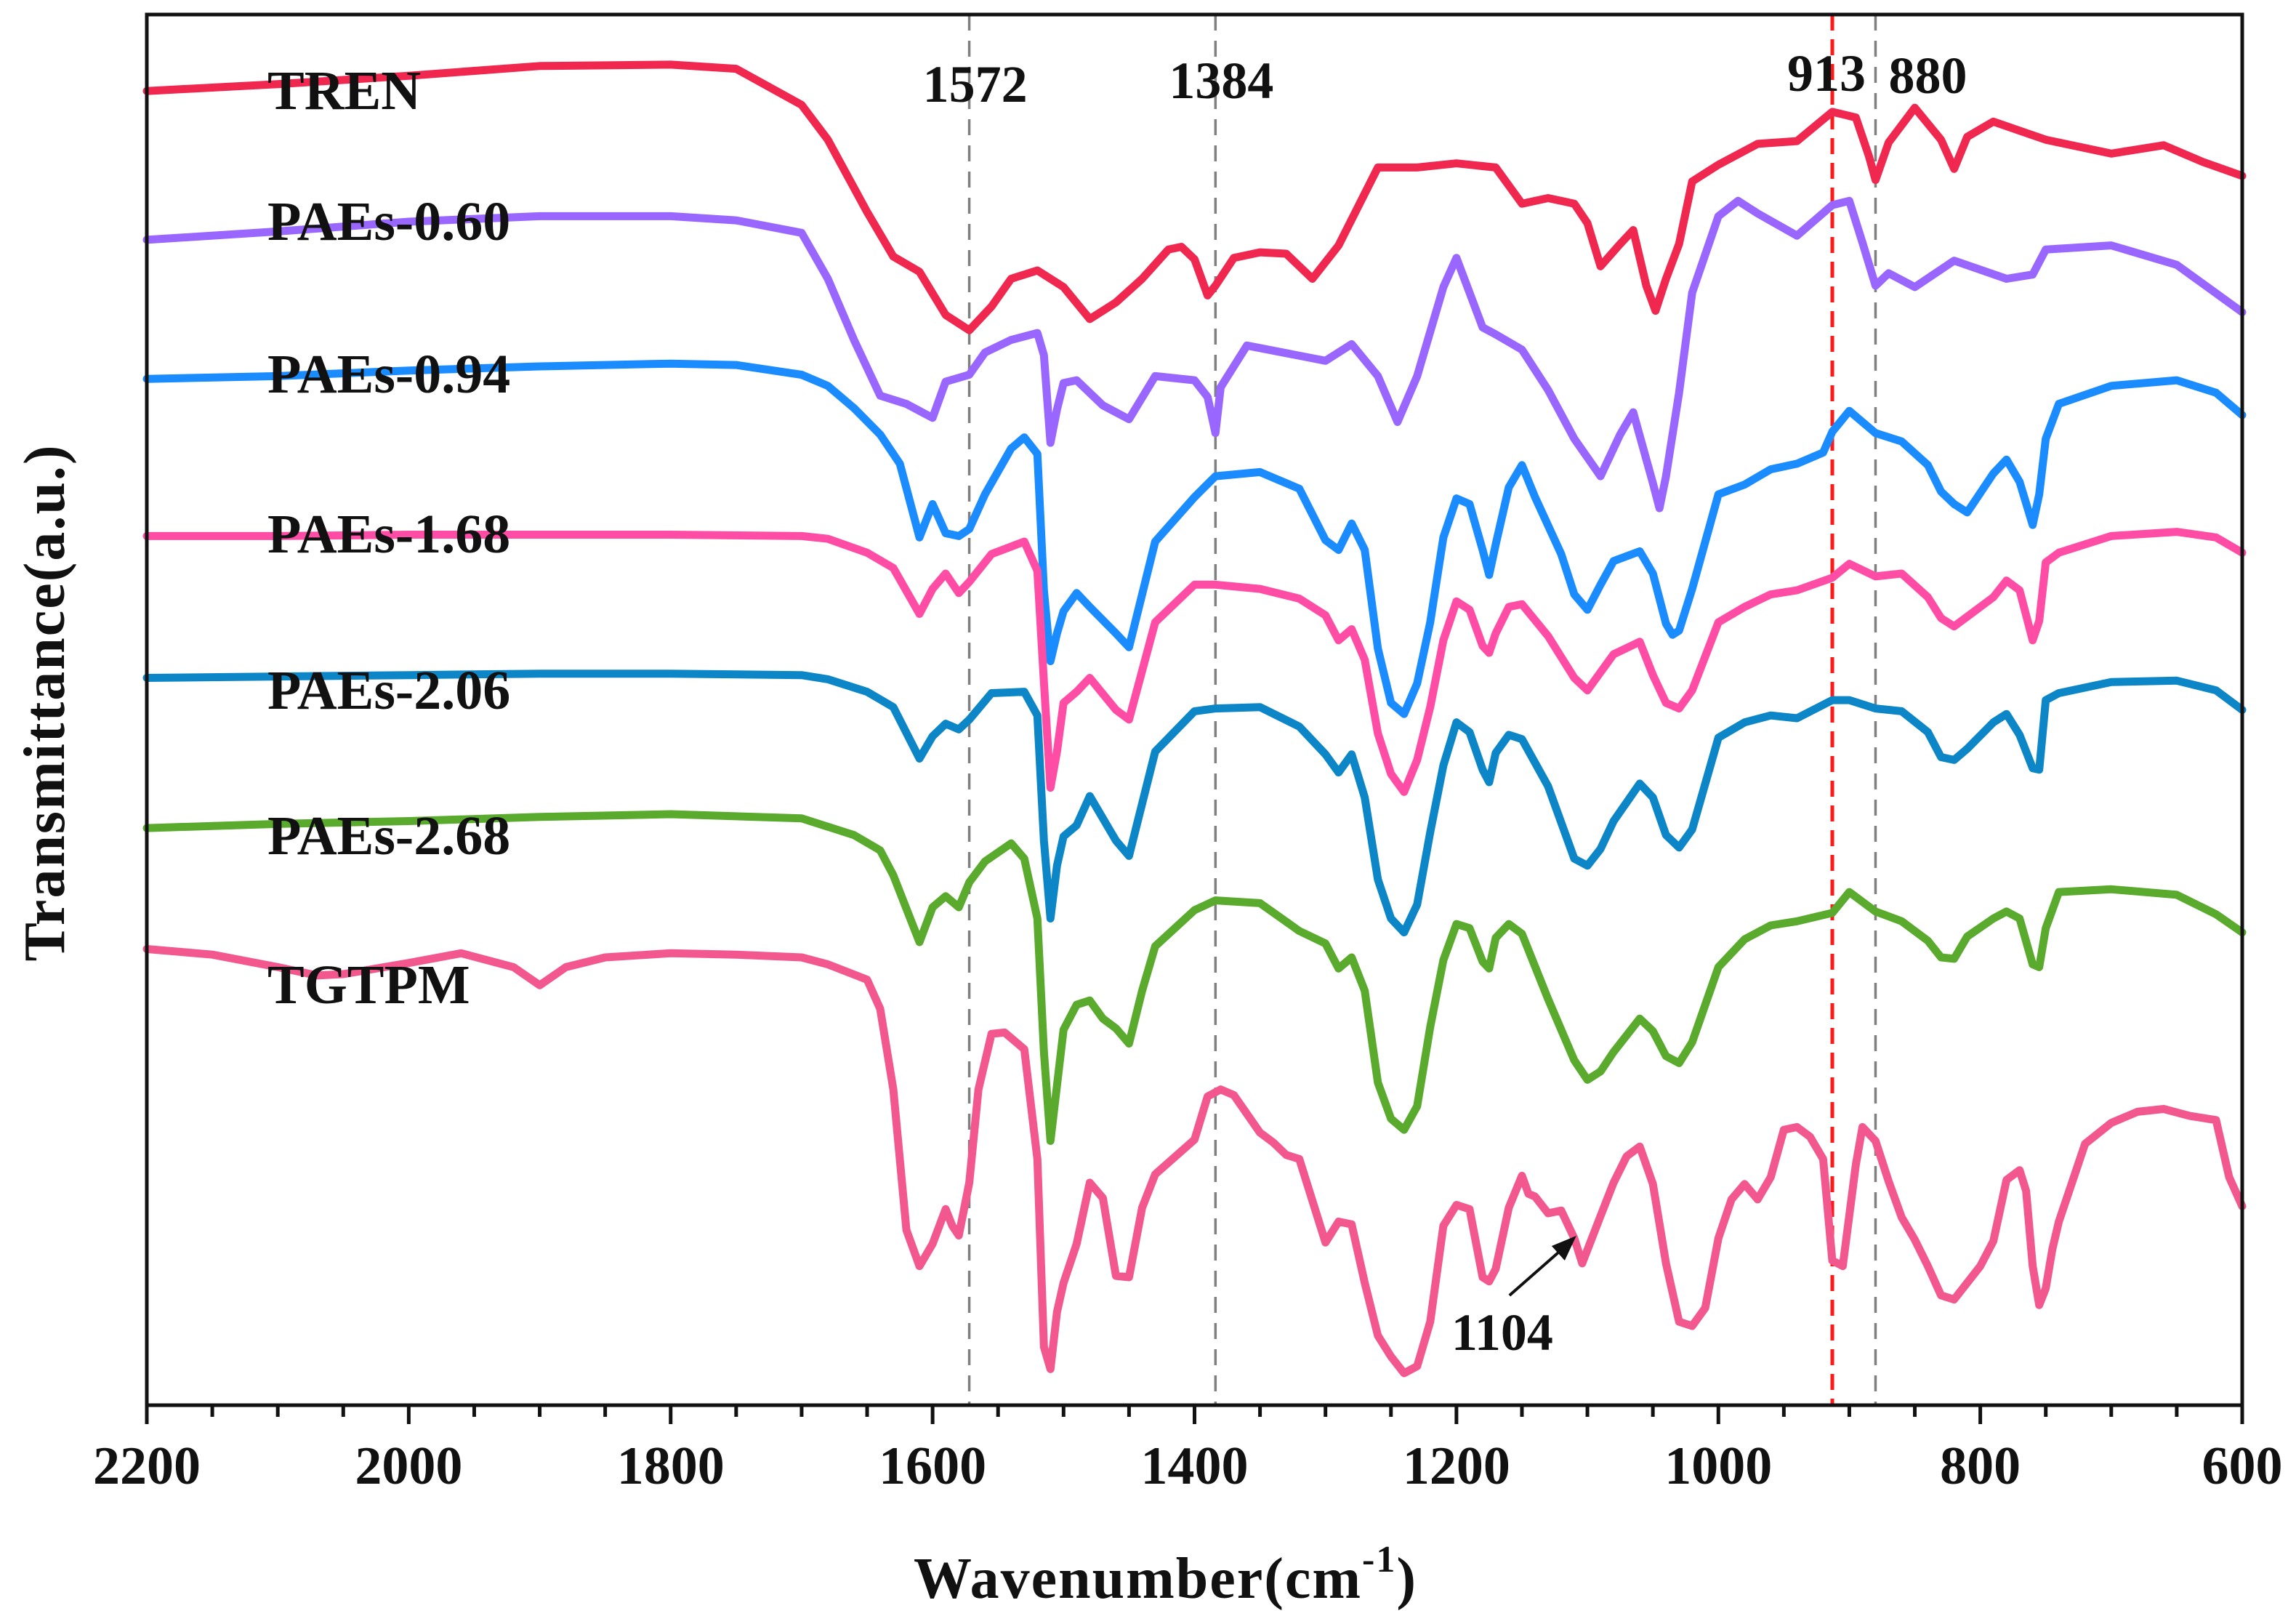  I want to click on x-tick-label: 1000, so click(1718, 1466).